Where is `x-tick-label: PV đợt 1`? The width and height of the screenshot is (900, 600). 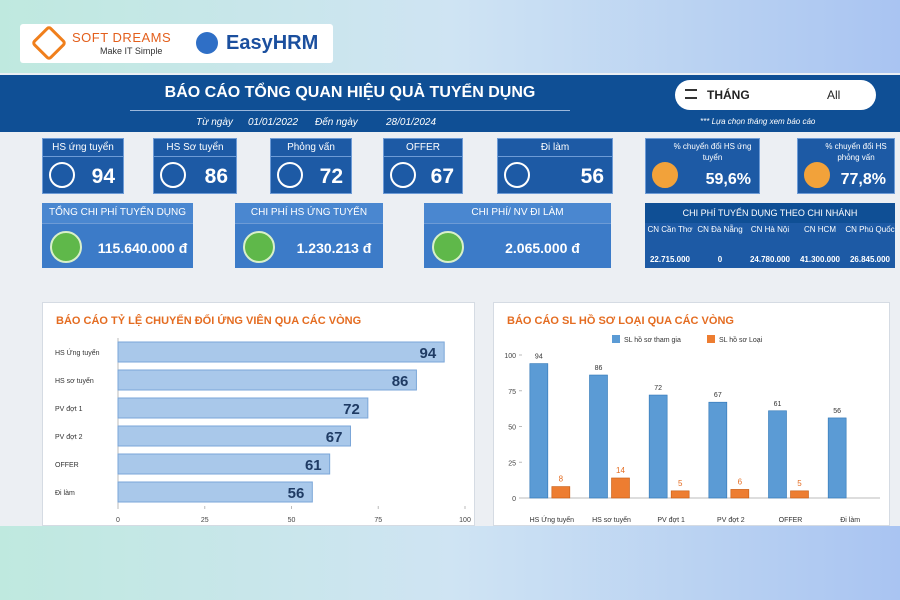 x-tick-label: PV đợt 1 is located at coordinates (671, 520).